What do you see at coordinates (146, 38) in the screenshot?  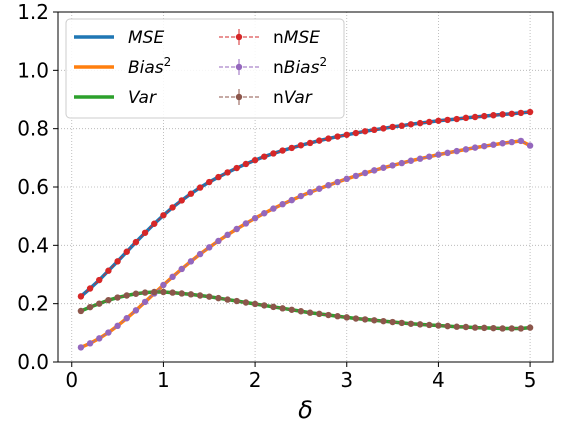 I see `legend-label-mse: MSE` at bounding box center [146, 38].